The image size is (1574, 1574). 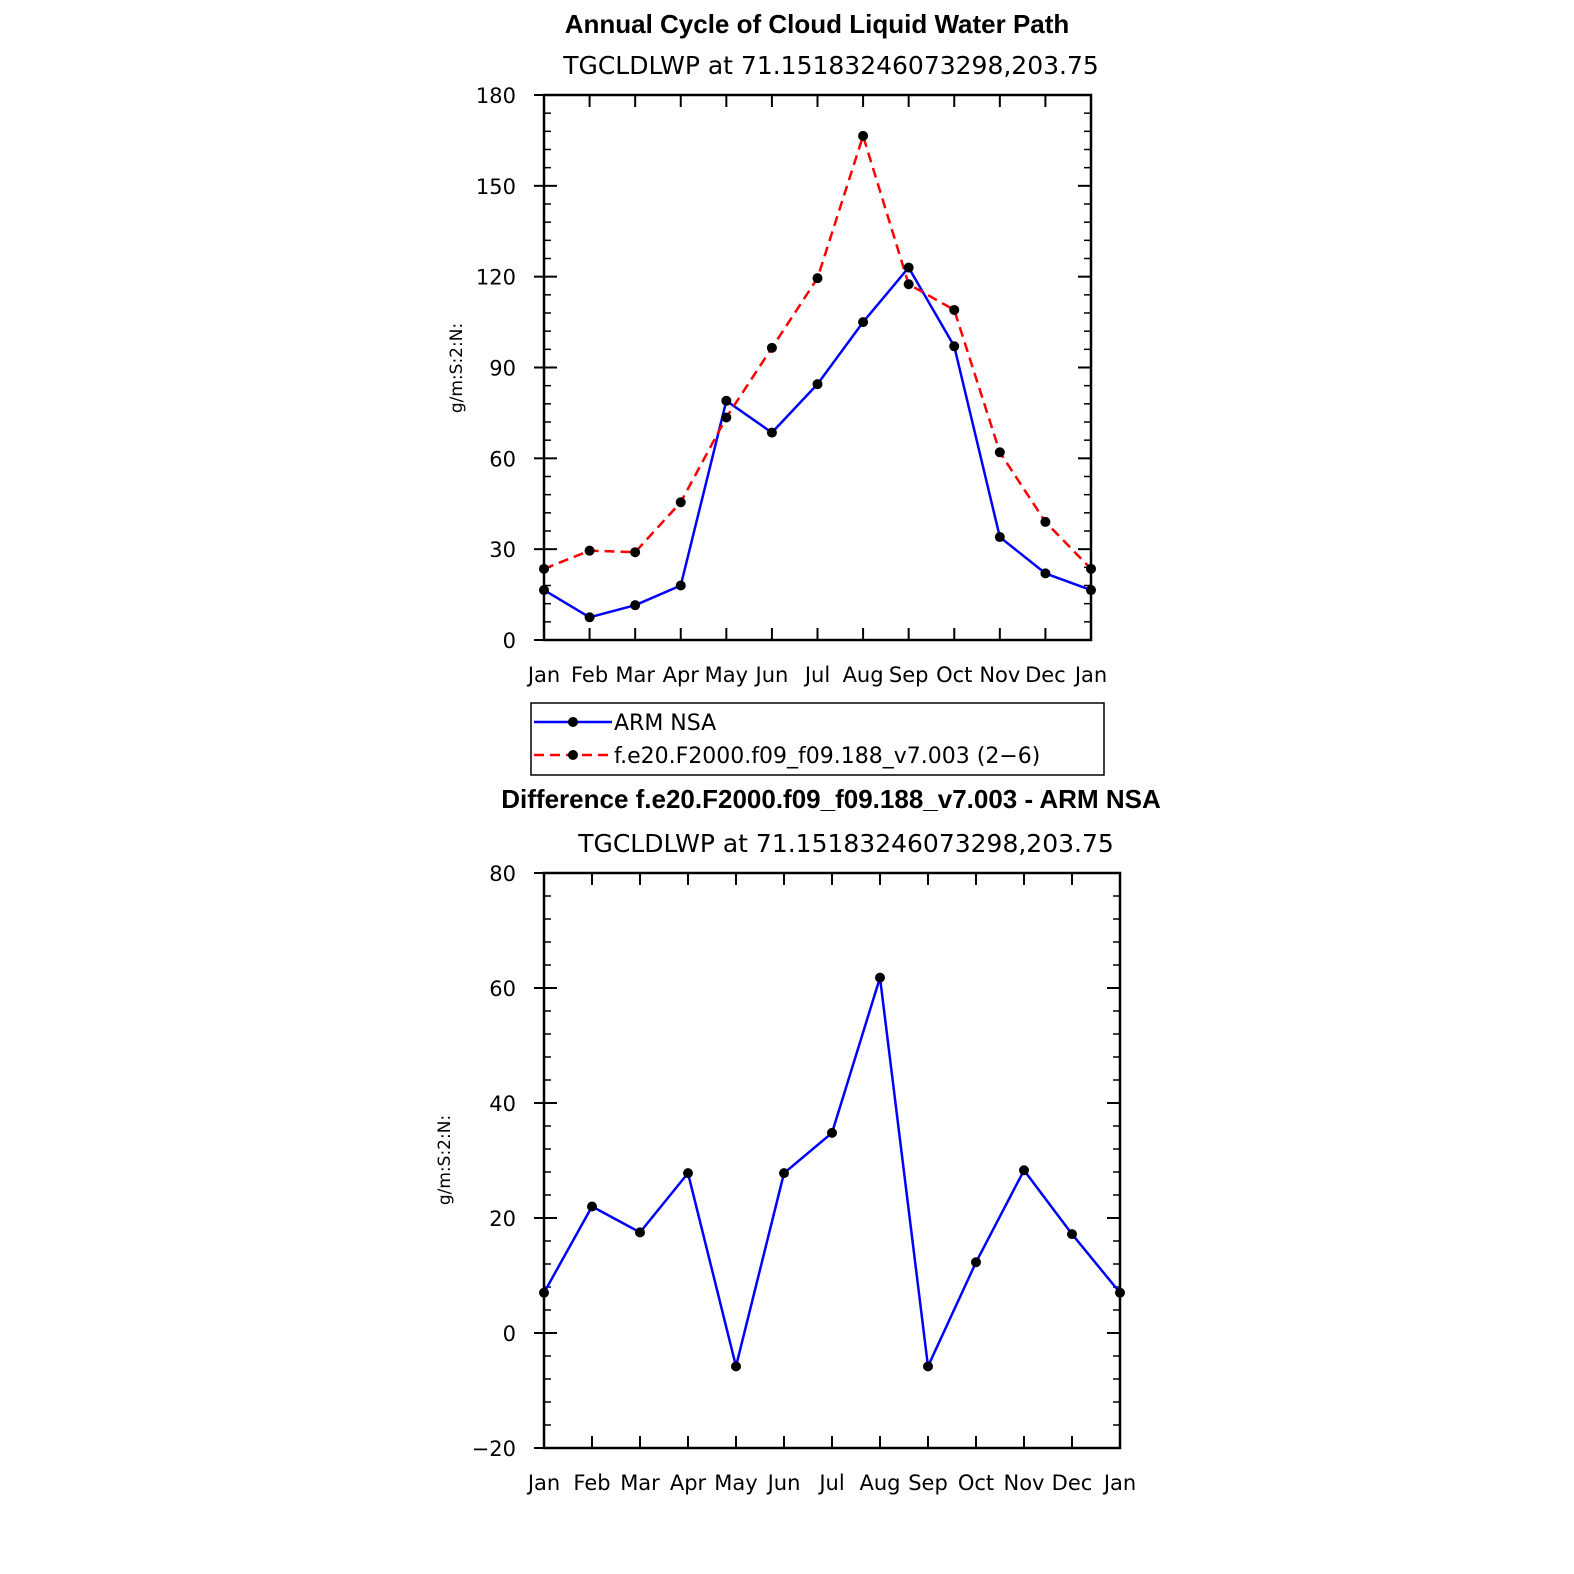 What do you see at coordinates (827, 756) in the screenshot?
I see `legend-label-model: f.e20.F2000.f09_f09.188_v7.003 (2−6)` at bounding box center [827, 756].